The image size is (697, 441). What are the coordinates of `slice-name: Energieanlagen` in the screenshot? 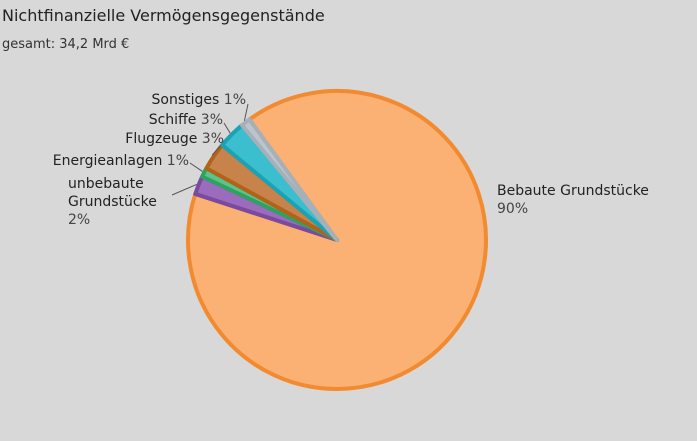 It's located at (107, 161).